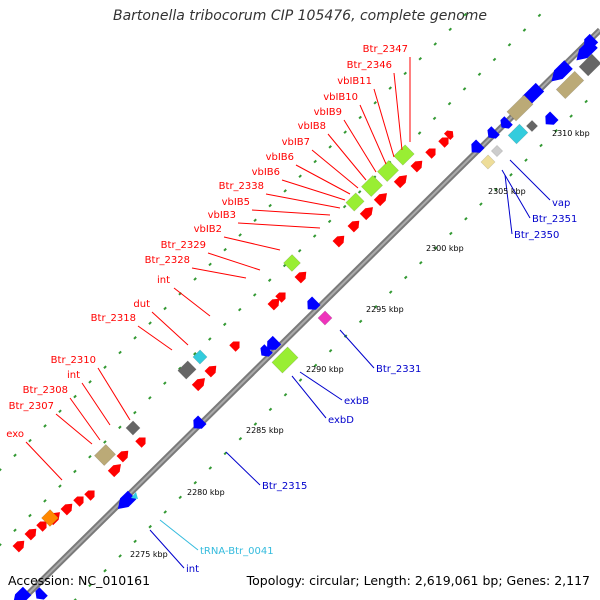 The image size is (600, 600). I want to click on kbp-tick-label: 2295 kbp, so click(385, 309).